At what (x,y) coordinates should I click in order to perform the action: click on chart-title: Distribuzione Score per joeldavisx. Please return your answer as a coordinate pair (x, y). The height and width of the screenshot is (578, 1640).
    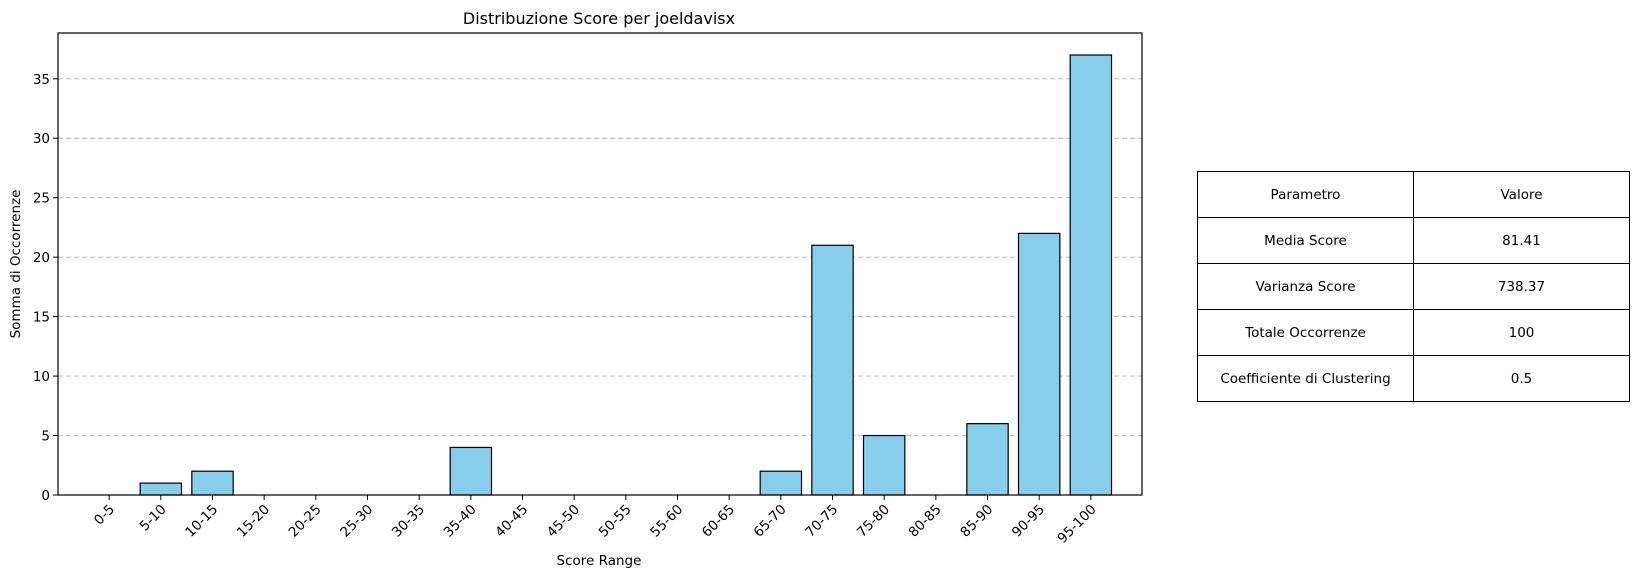
    Looking at the image, I should click on (599, 18).